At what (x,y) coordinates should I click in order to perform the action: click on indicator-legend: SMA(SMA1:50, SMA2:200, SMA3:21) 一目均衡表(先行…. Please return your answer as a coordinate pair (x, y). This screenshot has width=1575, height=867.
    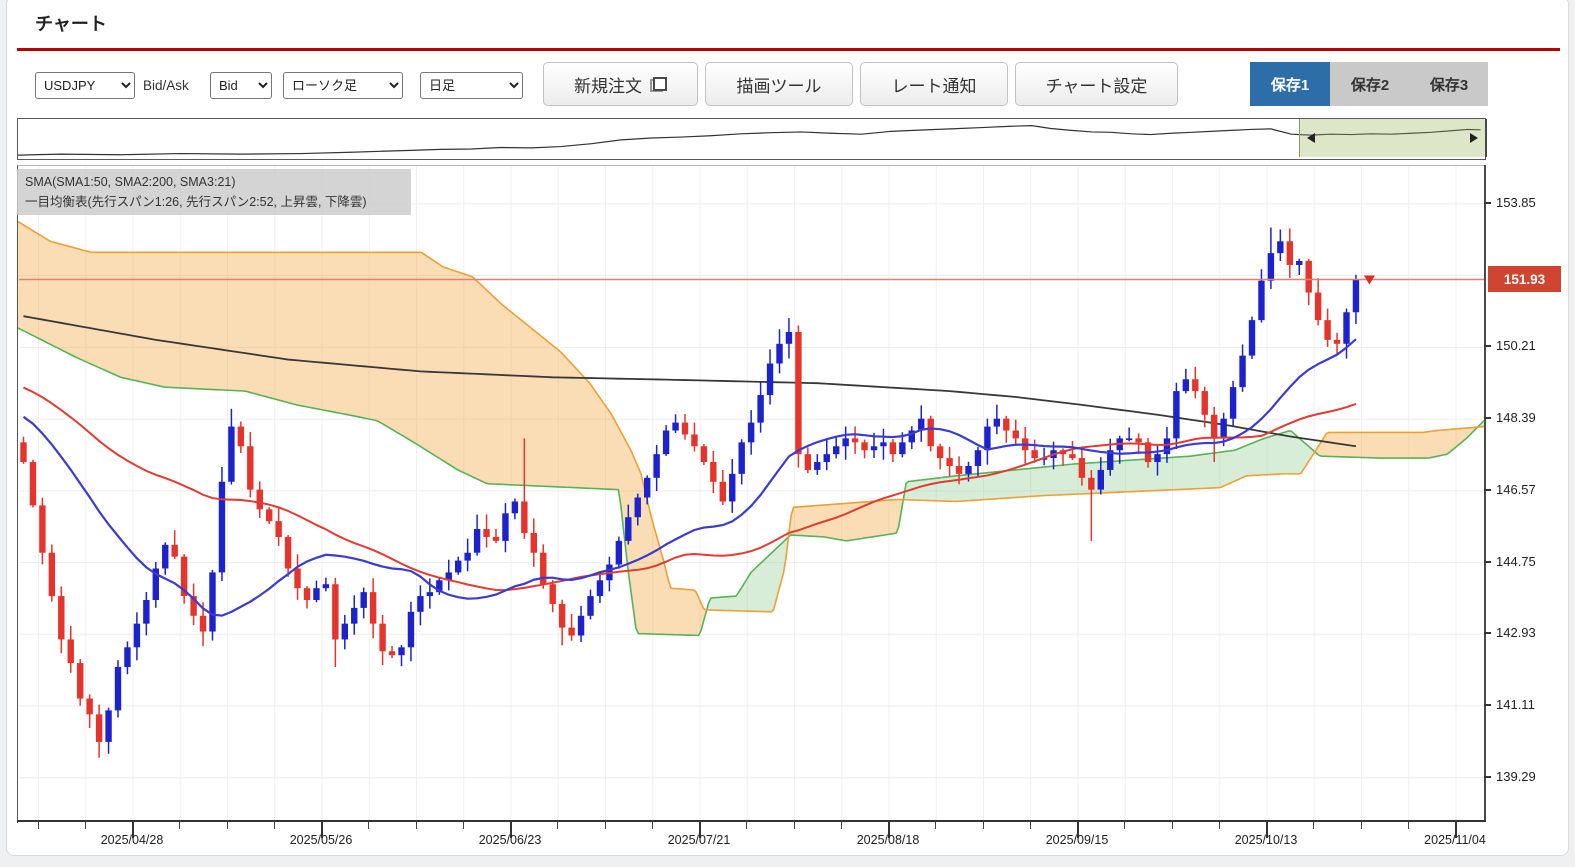
    Looking at the image, I should click on (214, 192).